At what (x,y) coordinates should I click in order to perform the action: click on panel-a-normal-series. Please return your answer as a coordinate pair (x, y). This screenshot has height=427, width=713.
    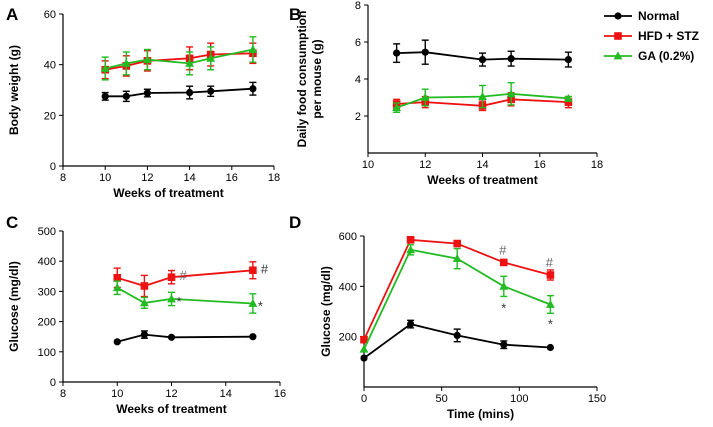
    Looking at the image, I should click on (179, 92).